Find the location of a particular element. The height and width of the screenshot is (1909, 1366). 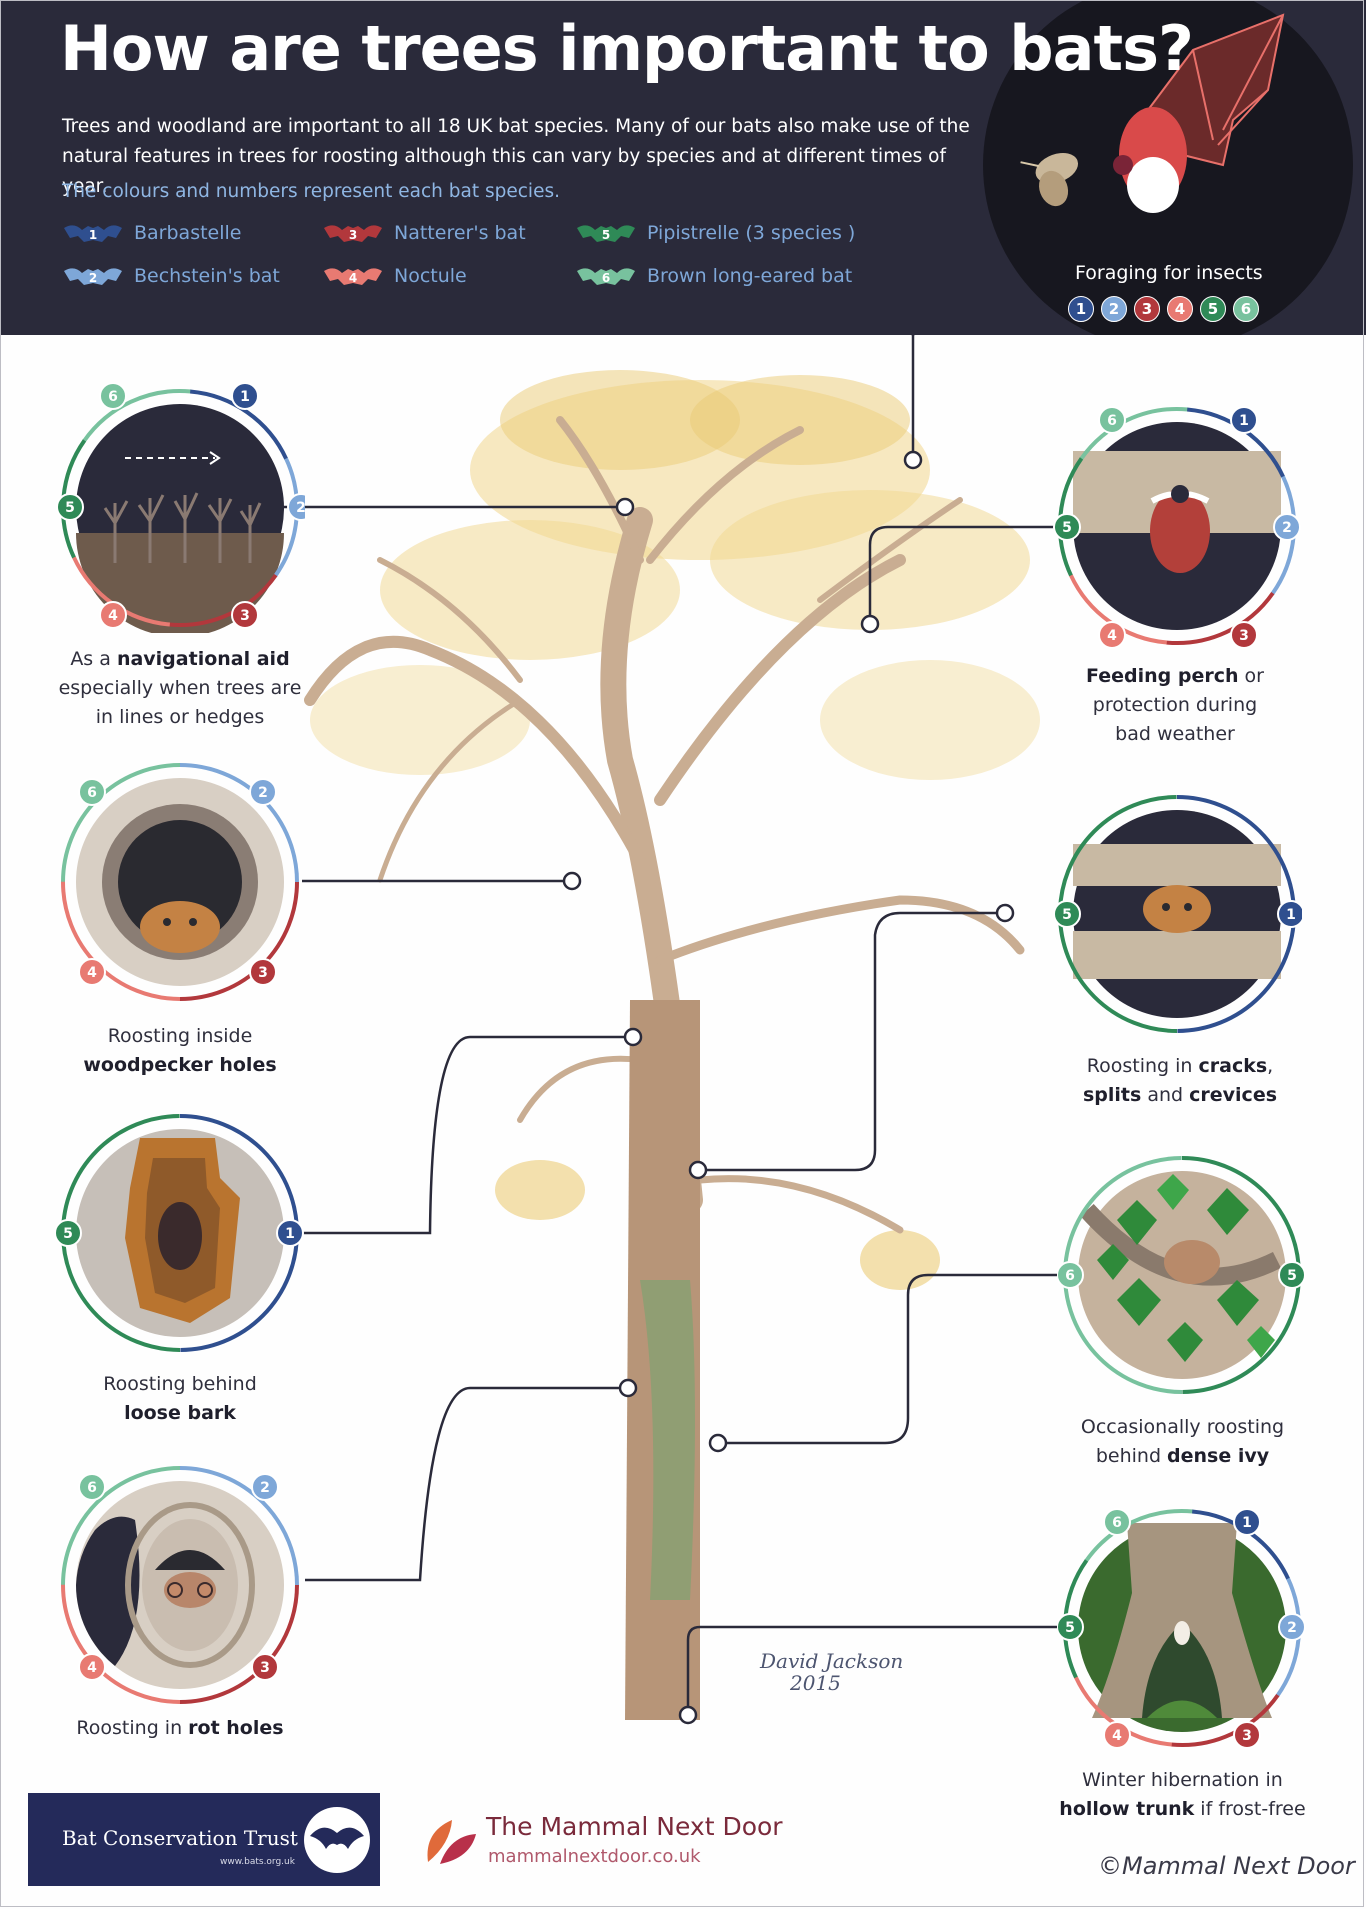

legend-label: Brown long-eared bat is located at coordinates (750, 276).